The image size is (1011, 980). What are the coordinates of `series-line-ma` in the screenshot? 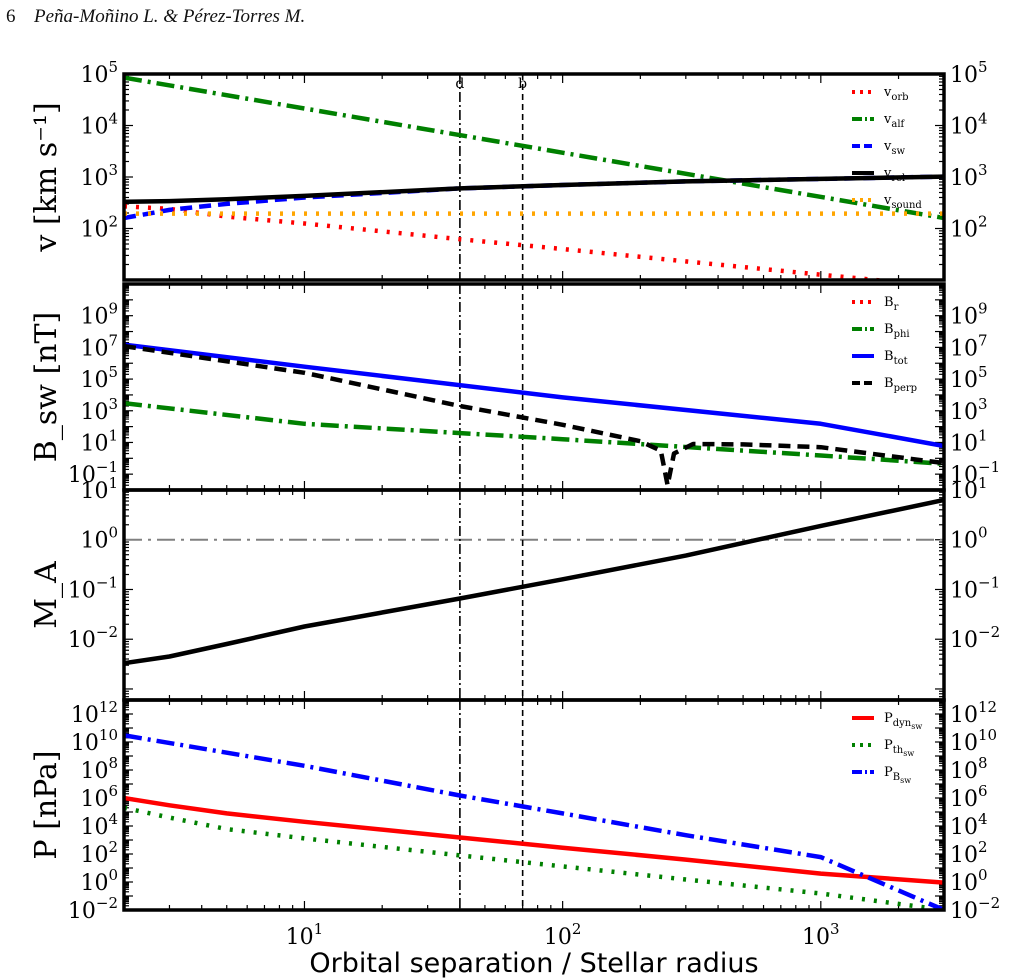 It's located at (534, 581).